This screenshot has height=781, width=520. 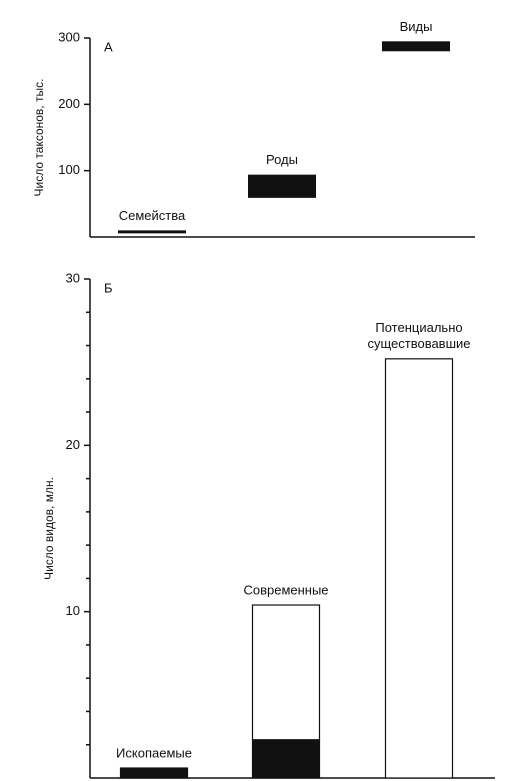 What do you see at coordinates (69, 169) in the screenshot?
I see `y-tick-label: 100` at bounding box center [69, 169].